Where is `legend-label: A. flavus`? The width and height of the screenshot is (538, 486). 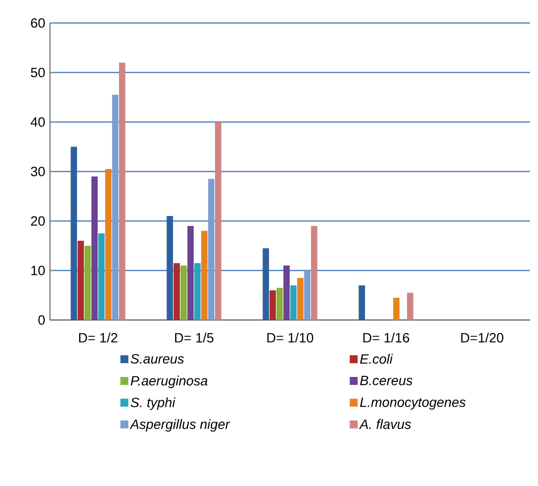 legend-label: A. flavus is located at coordinates (385, 424).